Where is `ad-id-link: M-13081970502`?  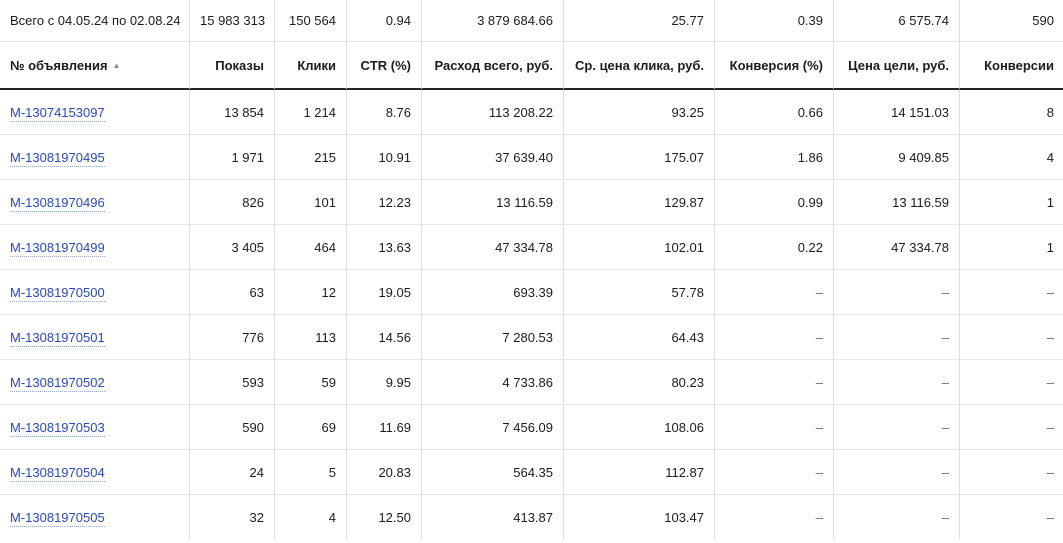
ad-id-link: M-13081970502 is located at coordinates (57, 383).